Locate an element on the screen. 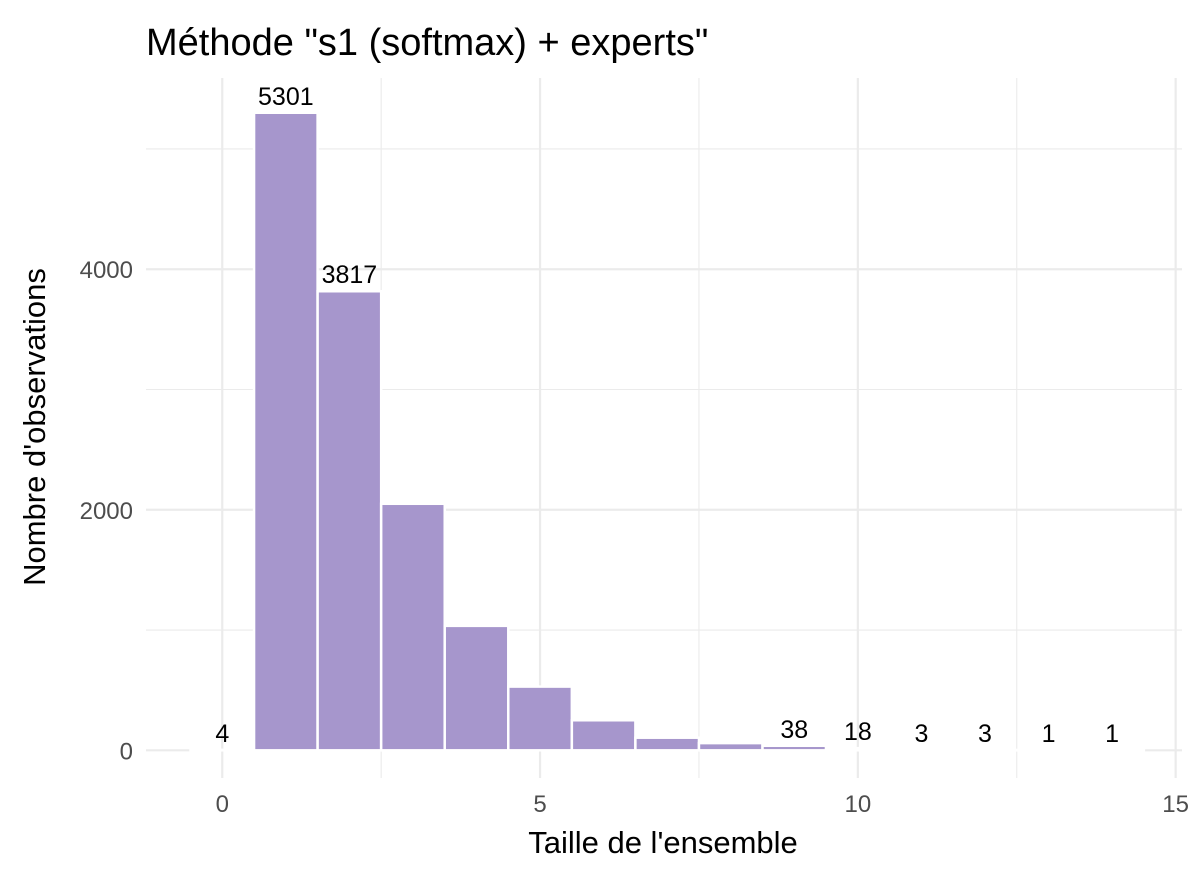 The width and height of the screenshot is (1200, 880). chart-title: Méthode "s1 (softmax) + experts" is located at coordinates (427, 43).